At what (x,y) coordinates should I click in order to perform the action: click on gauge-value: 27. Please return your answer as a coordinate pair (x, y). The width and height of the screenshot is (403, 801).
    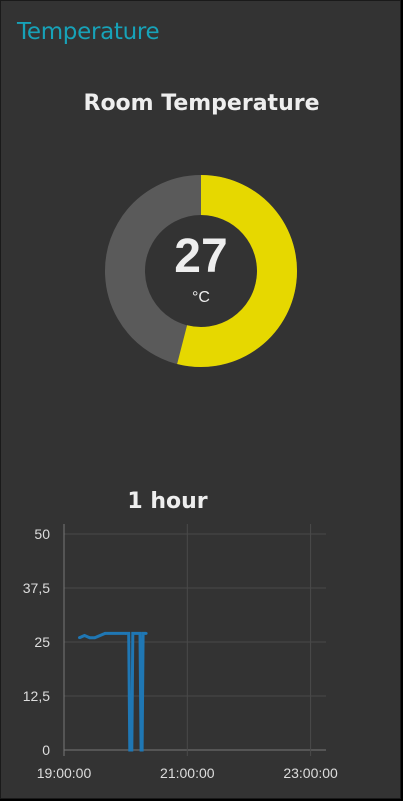
    Looking at the image, I should click on (201, 256).